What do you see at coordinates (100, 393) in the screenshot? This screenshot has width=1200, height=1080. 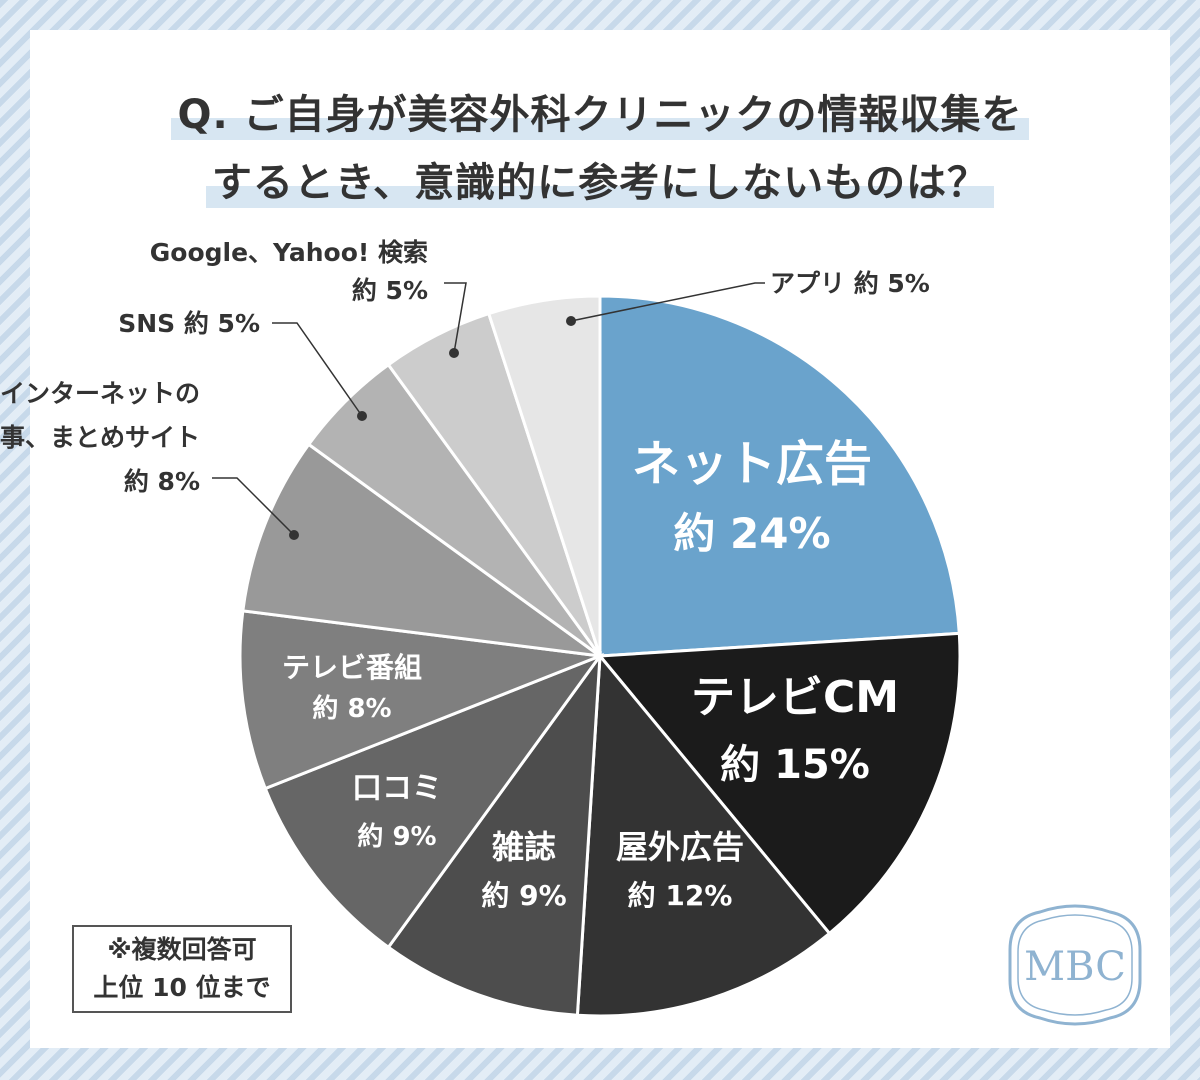 I see `slice-label-6-line-0: インターネットの` at bounding box center [100, 393].